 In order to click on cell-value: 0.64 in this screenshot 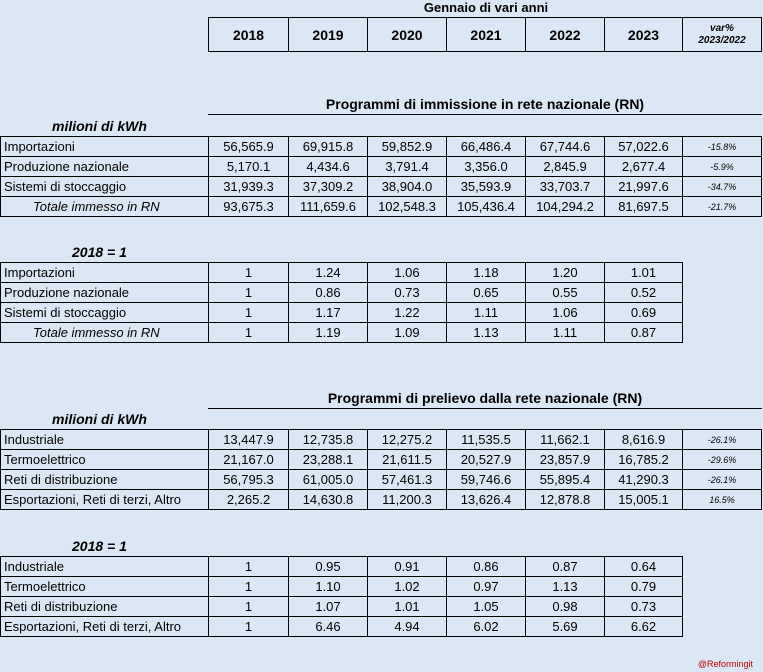, I will do `click(643, 566)`.